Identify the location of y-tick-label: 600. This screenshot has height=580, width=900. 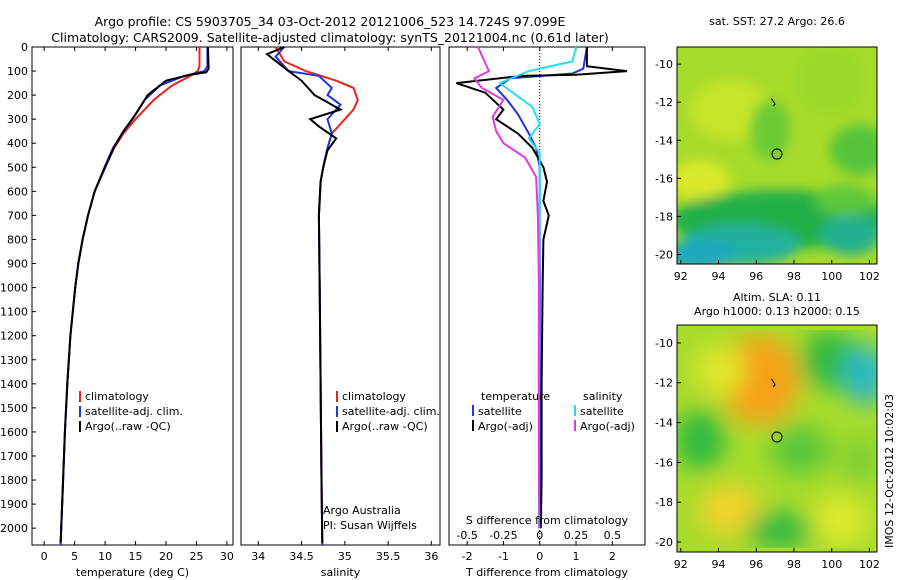
(17, 191).